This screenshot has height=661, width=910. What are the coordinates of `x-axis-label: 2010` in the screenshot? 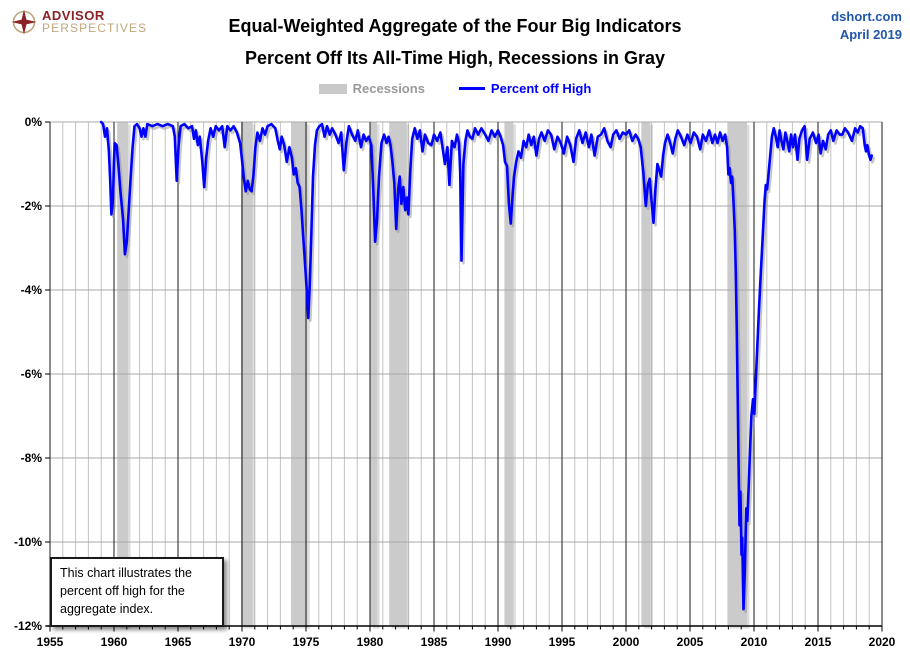 It's located at (754, 642).